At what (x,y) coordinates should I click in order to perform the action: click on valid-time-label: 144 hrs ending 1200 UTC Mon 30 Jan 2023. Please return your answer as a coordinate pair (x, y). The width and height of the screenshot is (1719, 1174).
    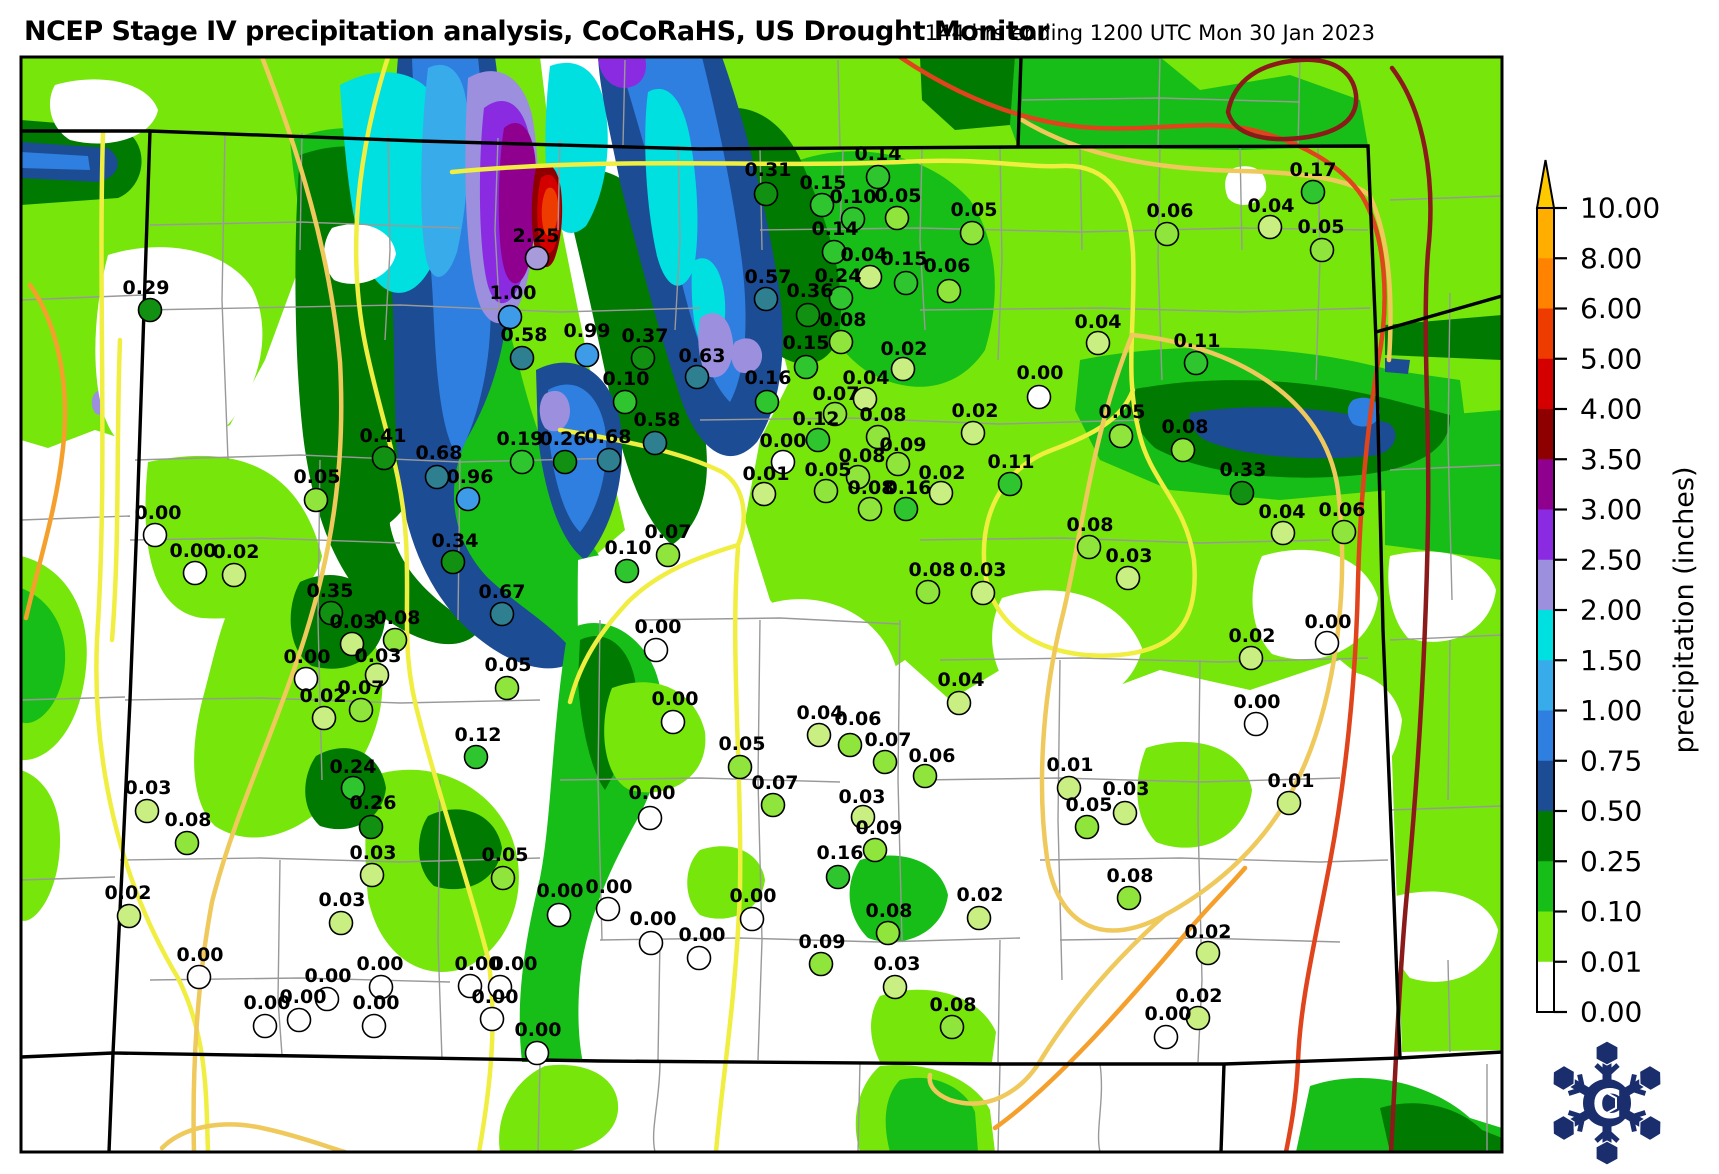
    Looking at the image, I should click on (1149, 33).